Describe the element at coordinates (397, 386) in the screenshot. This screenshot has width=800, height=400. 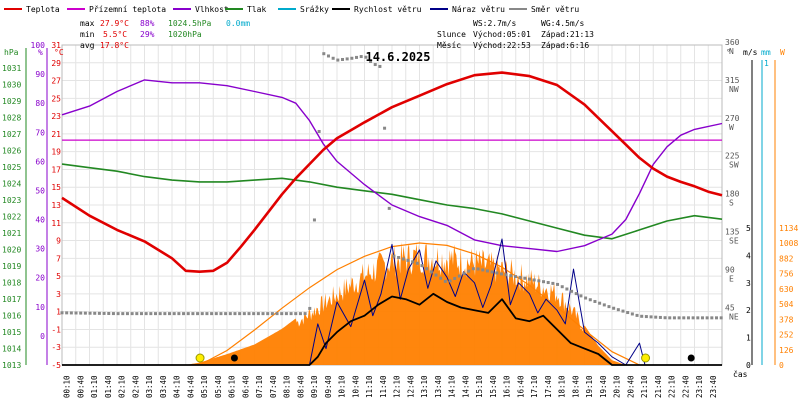
I see `tick-time: 12:10` at that location.